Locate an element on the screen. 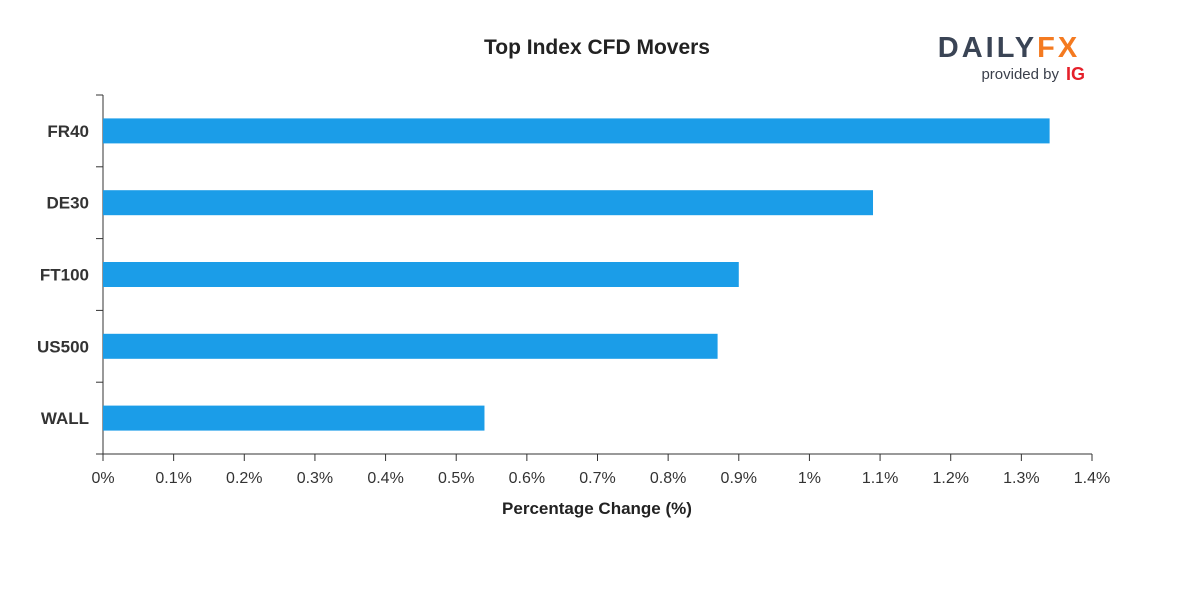 Image resolution: width=1200 pixels, height=600 pixels. category-label: FR40 is located at coordinates (68, 131).